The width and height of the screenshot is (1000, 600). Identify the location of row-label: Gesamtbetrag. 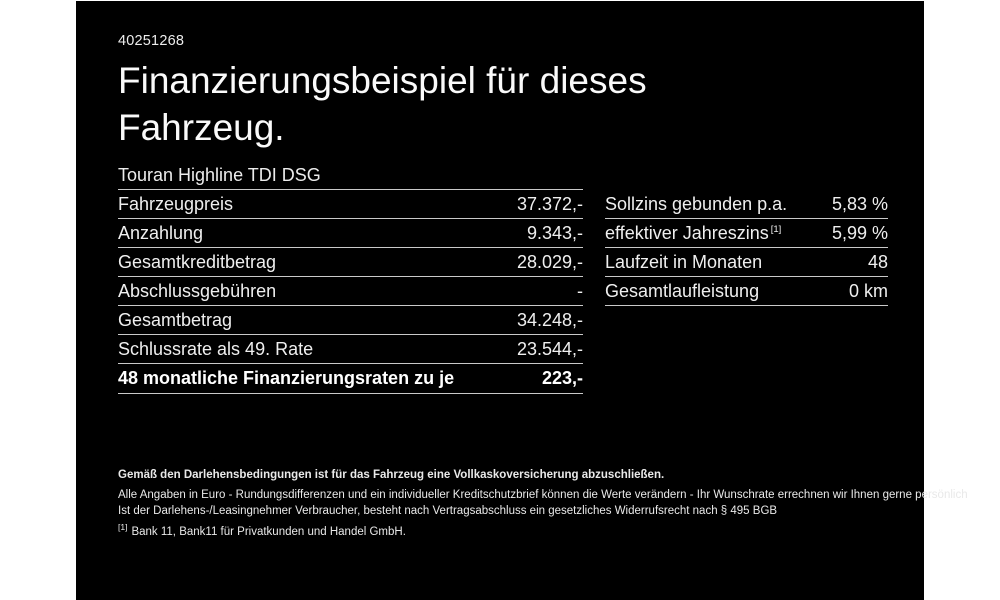
(175, 319).